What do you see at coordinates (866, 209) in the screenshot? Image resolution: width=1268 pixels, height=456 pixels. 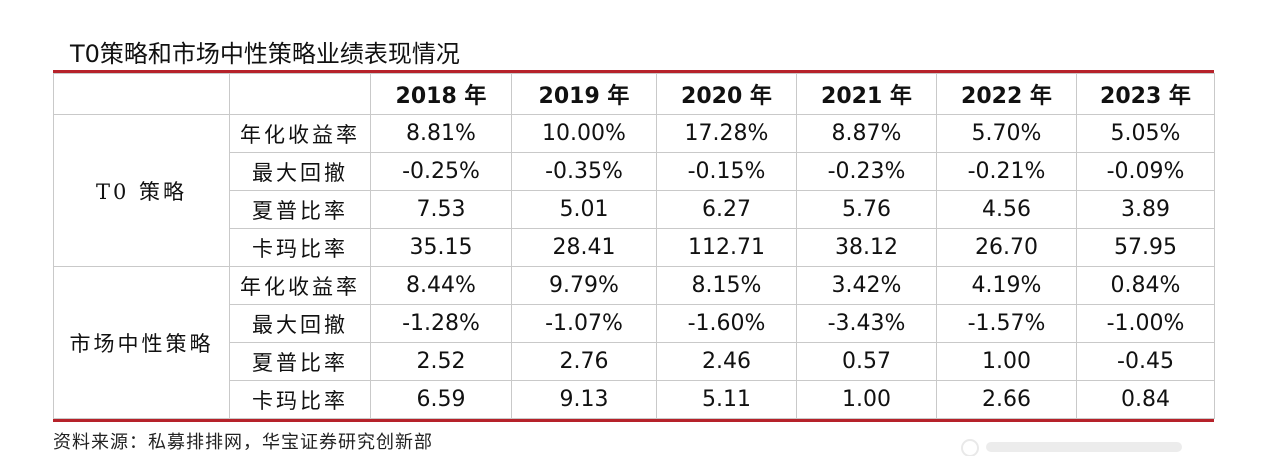 I see `cell: 5.76` at bounding box center [866, 209].